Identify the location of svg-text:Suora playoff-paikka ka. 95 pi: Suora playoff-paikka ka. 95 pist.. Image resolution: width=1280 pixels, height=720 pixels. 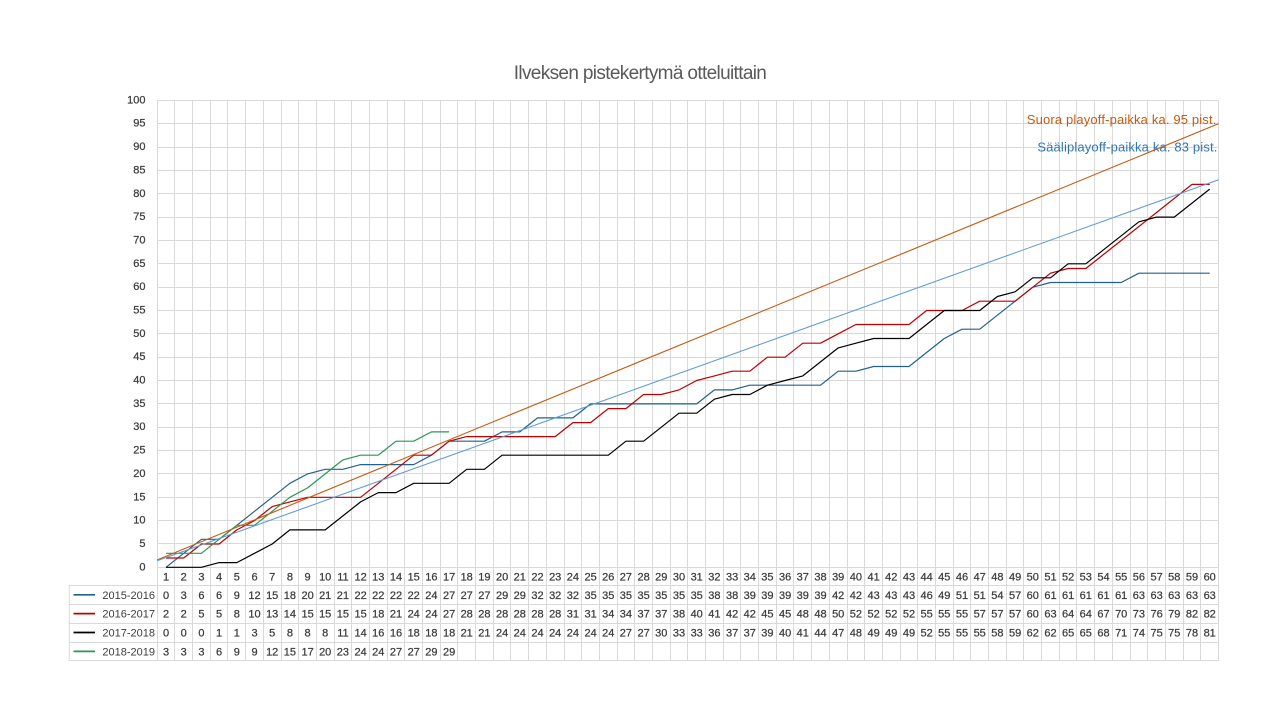
(1122, 119).